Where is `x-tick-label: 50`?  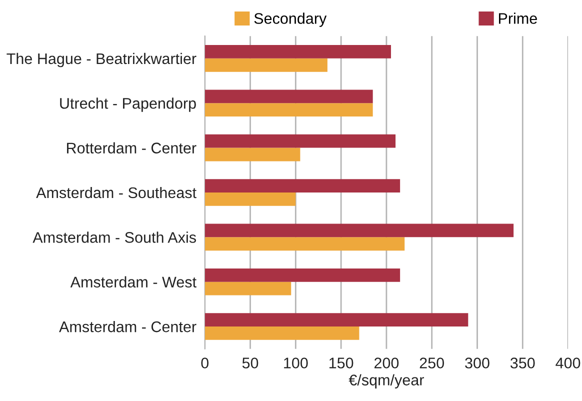
x-tick-label: 50 is located at coordinates (250, 363).